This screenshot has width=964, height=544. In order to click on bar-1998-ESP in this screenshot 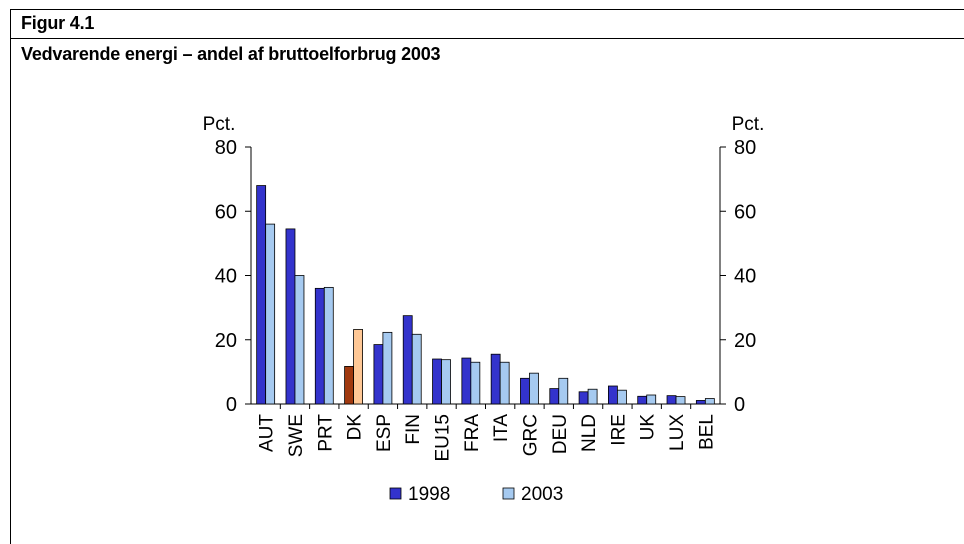, I will do `click(378, 374)`.